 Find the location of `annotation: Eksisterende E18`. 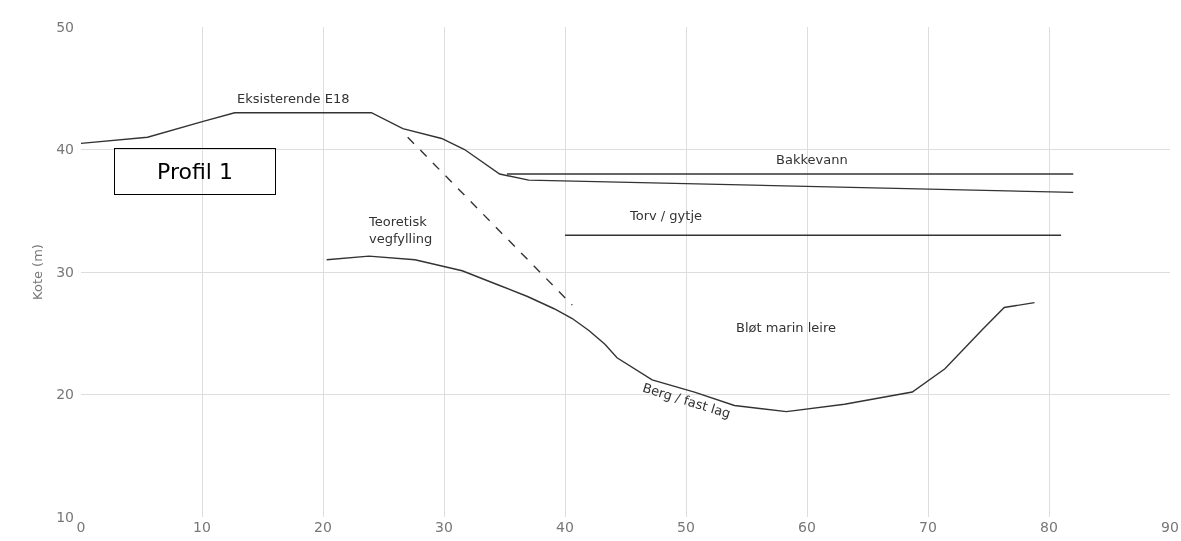

annotation: Eksisterende E18 is located at coordinates (293, 98).